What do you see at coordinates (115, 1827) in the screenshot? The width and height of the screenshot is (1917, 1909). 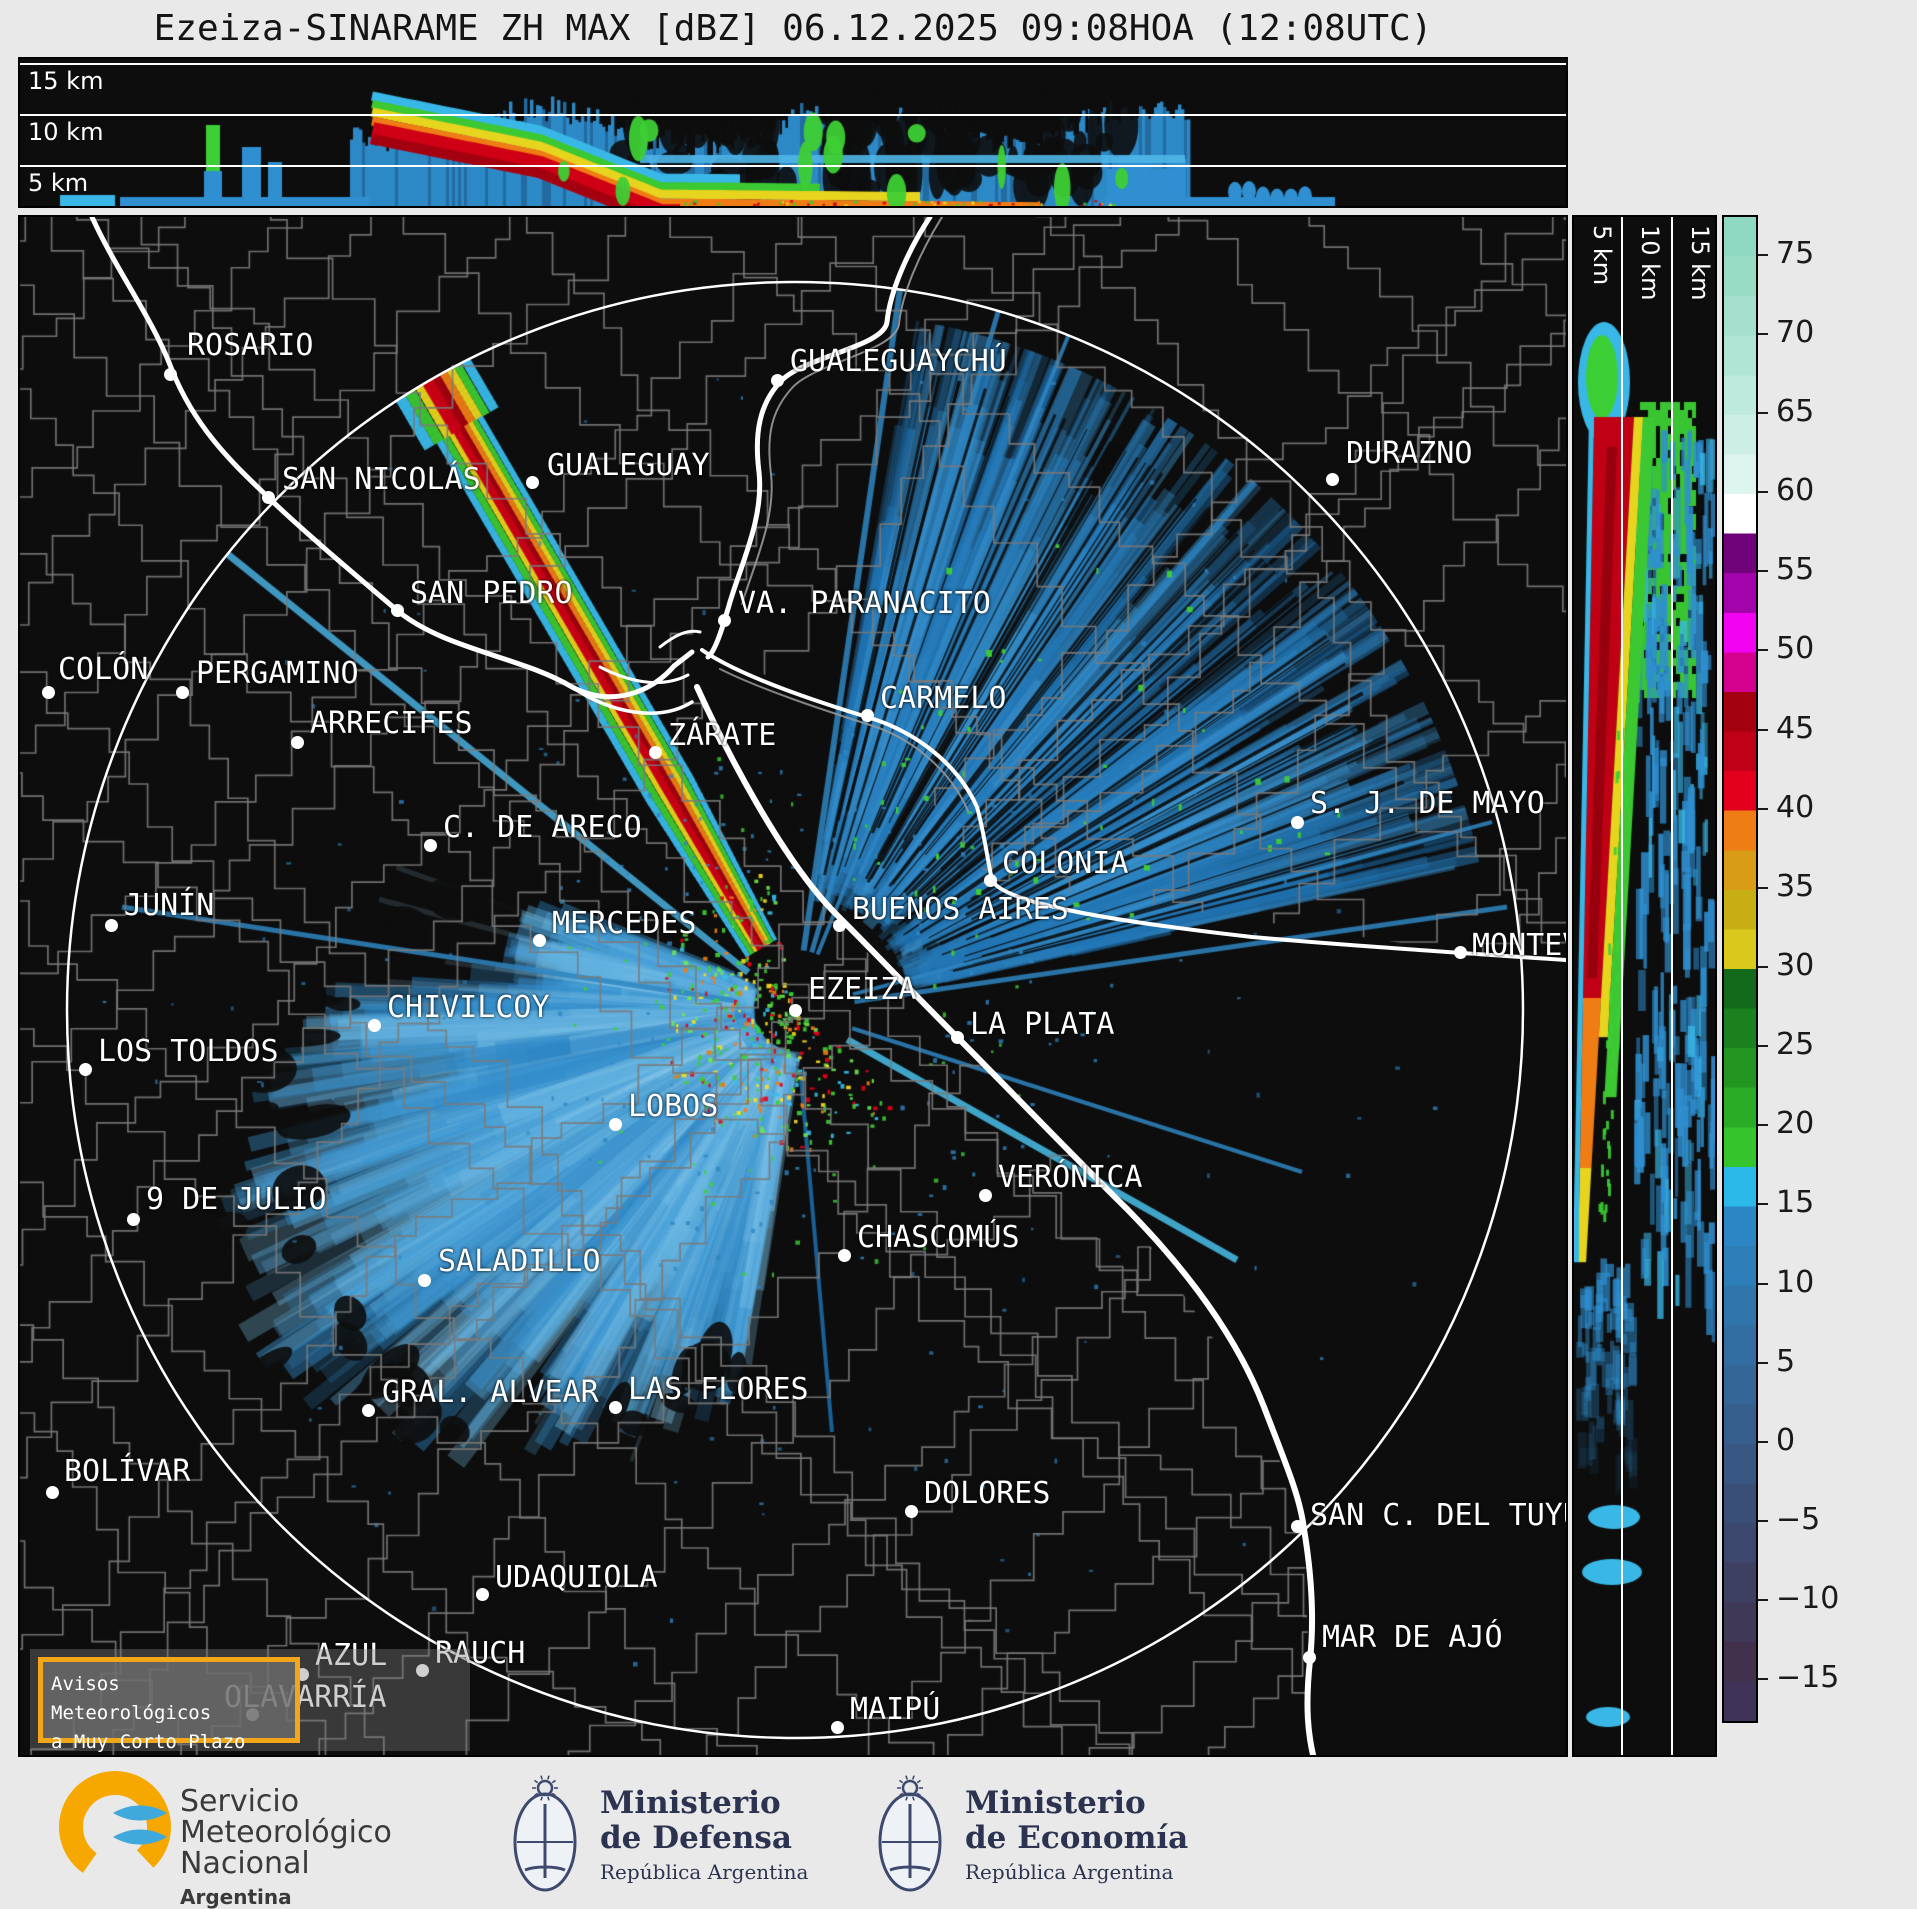 I see `smn-logo-ring` at bounding box center [115, 1827].